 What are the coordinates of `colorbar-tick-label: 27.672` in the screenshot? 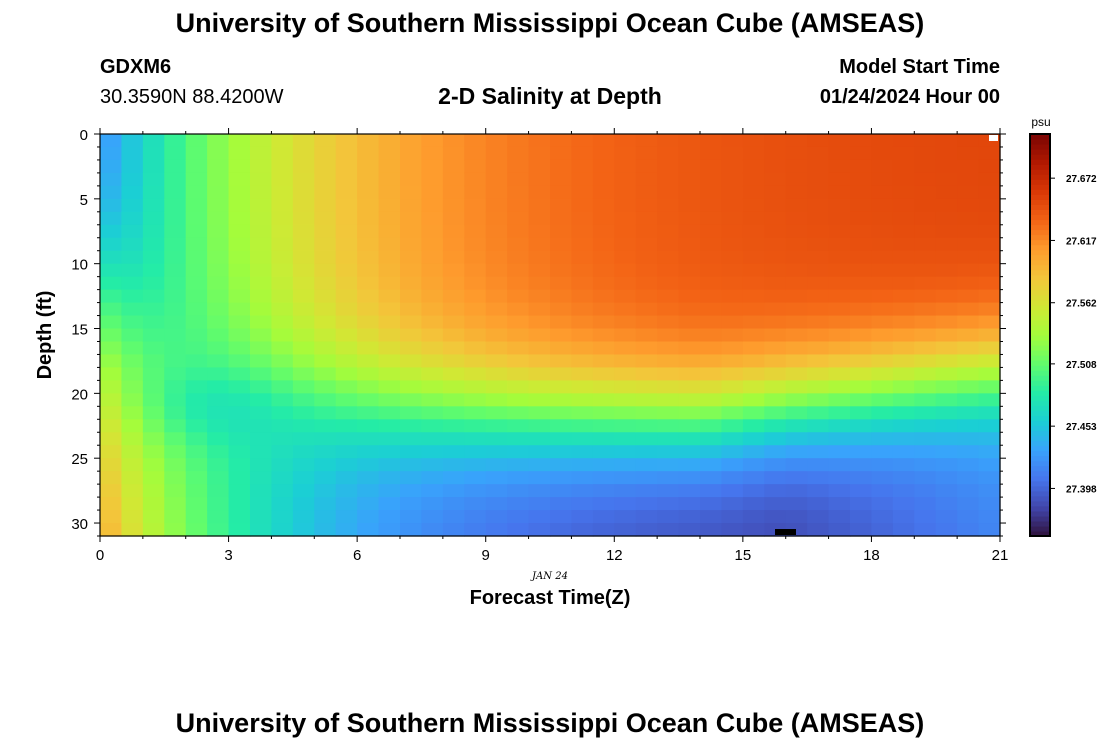 It's located at (1081, 179).